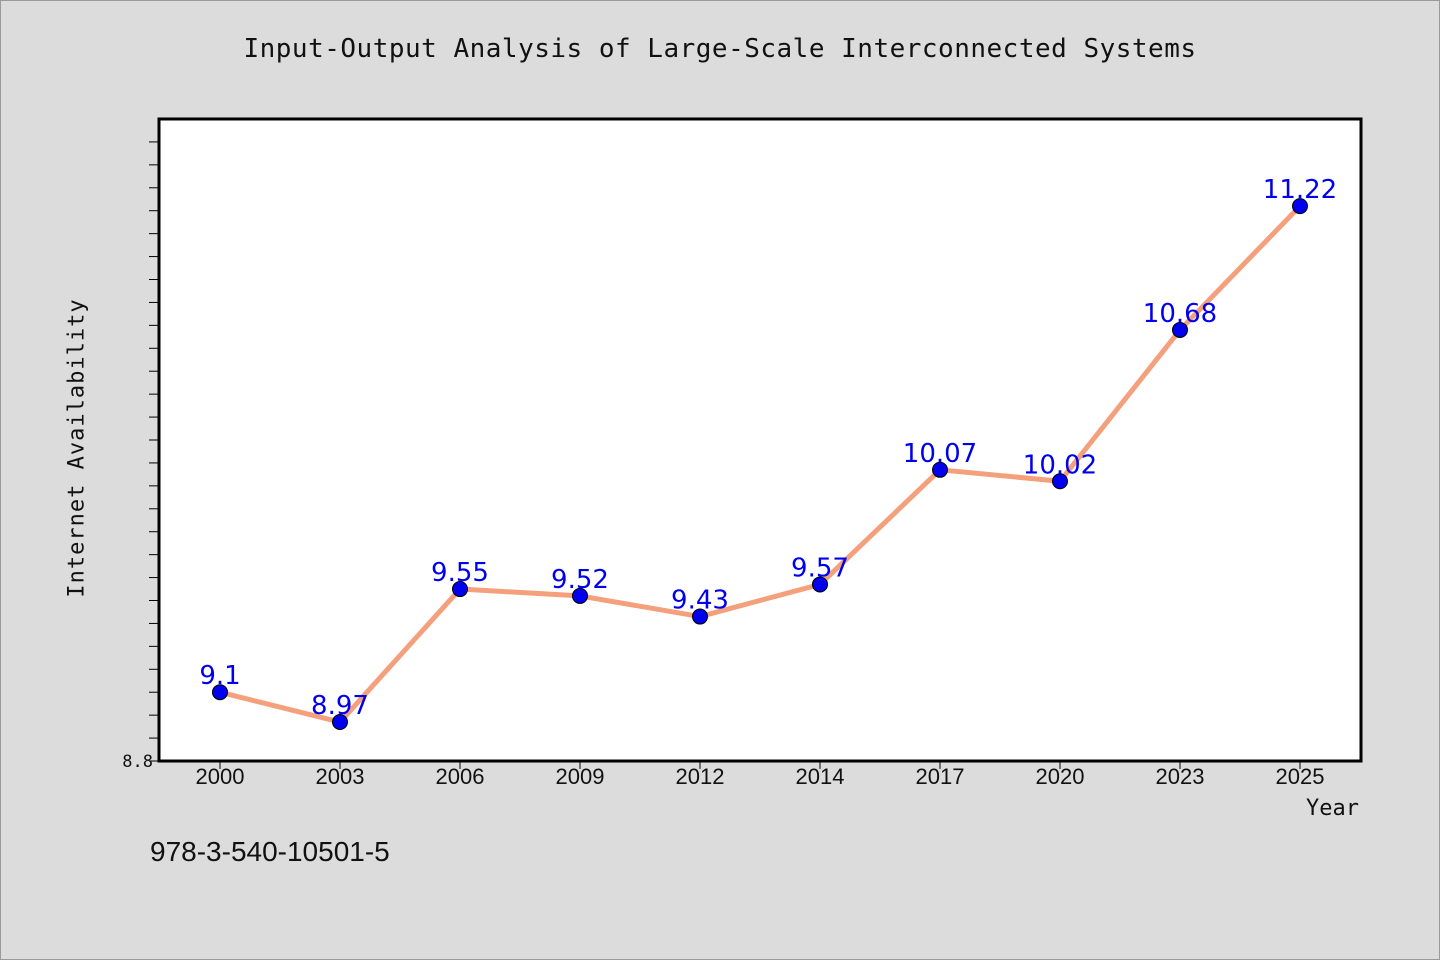  What do you see at coordinates (580, 580) in the screenshot?
I see `data-label: 9.52` at bounding box center [580, 580].